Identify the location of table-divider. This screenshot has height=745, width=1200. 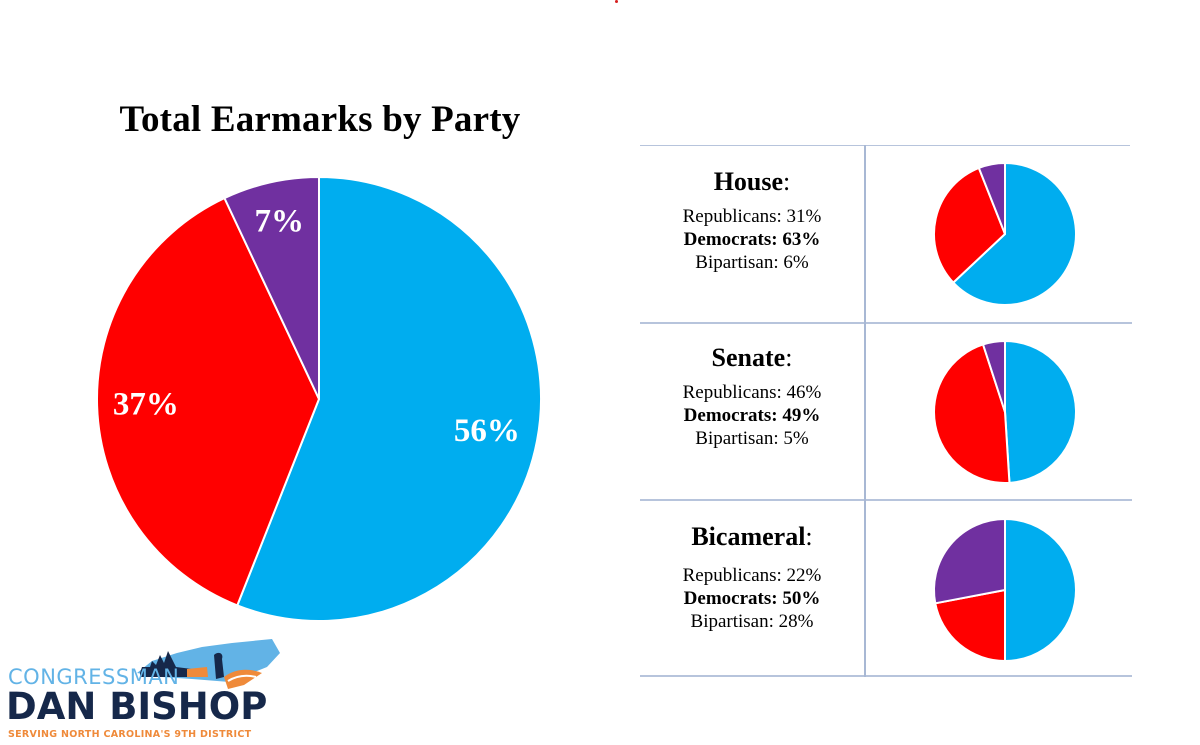
(865, 411).